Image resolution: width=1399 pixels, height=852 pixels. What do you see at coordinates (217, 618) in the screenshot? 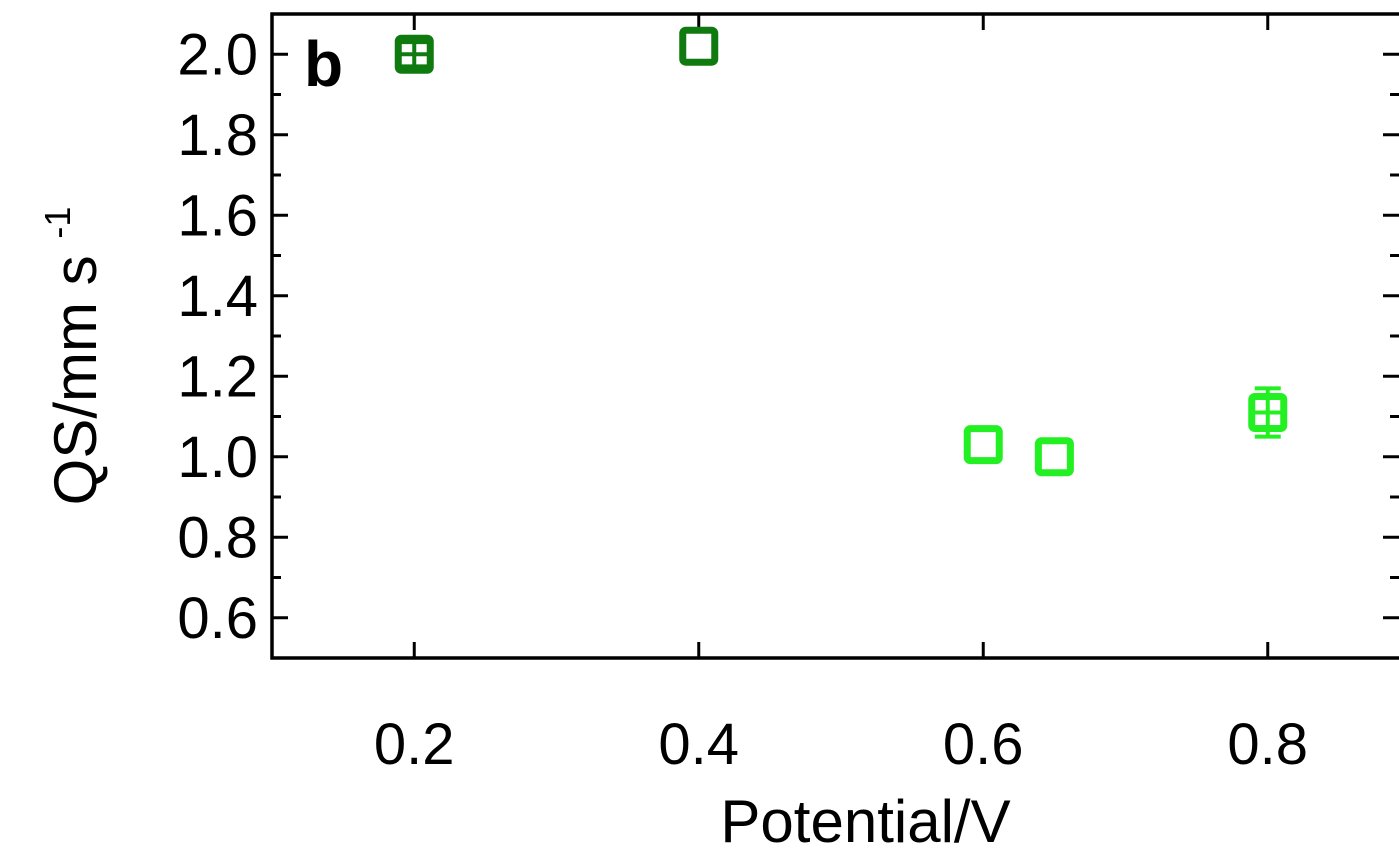
I see `y-tick-label: 0.6` at bounding box center [217, 618].